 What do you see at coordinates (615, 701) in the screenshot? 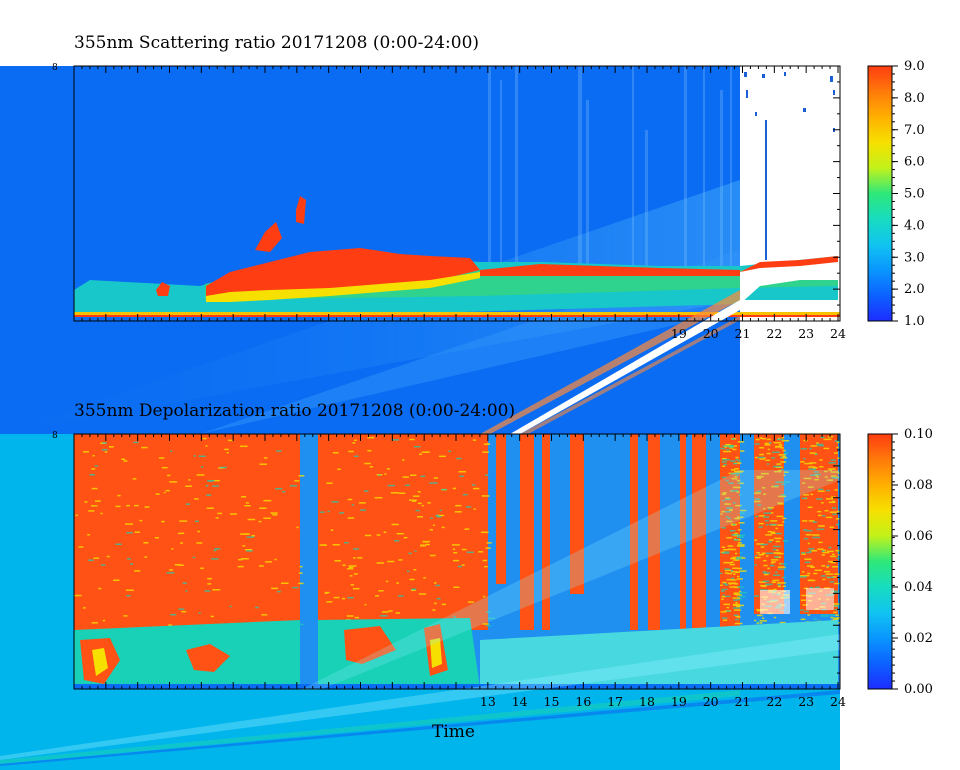
I see `x-tick-label: 17` at bounding box center [615, 701].